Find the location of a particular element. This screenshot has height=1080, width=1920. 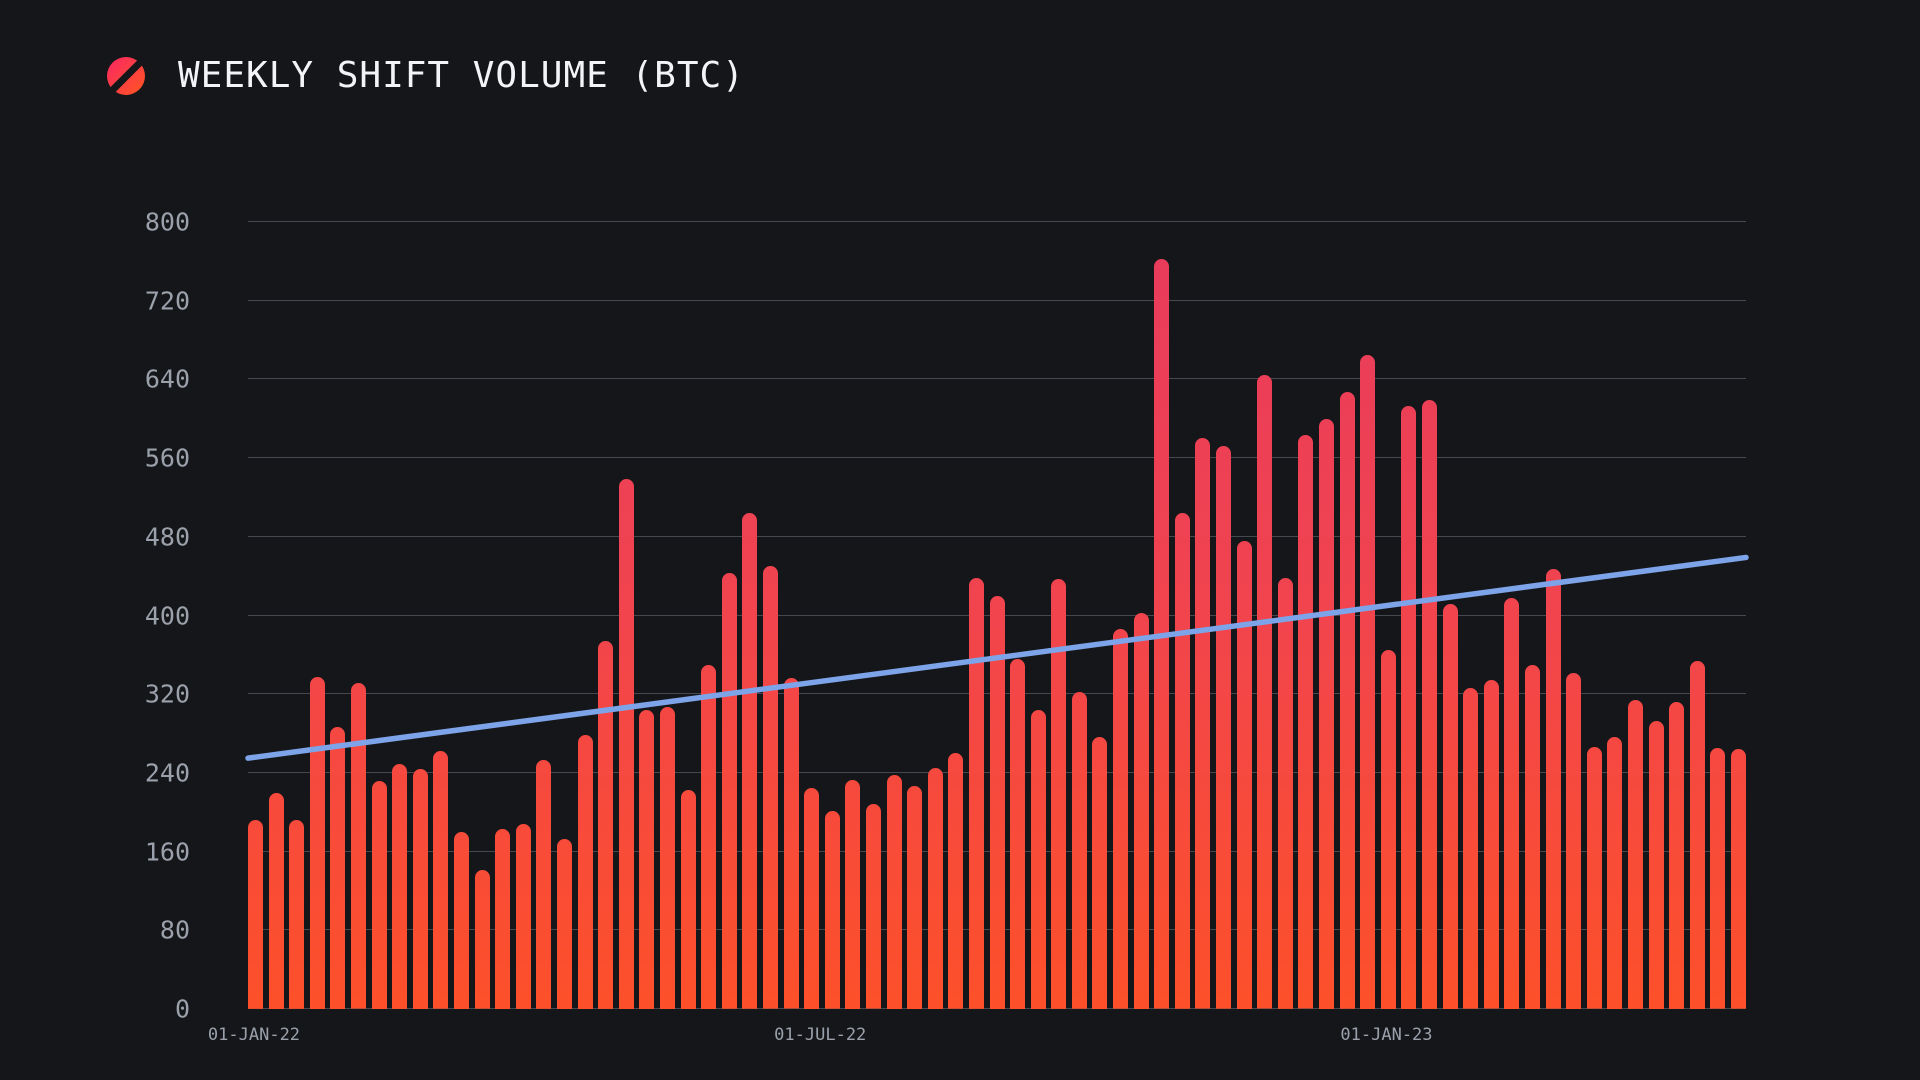

x-axis-tick-label: 01-JAN-23 is located at coordinates (1386, 1035).